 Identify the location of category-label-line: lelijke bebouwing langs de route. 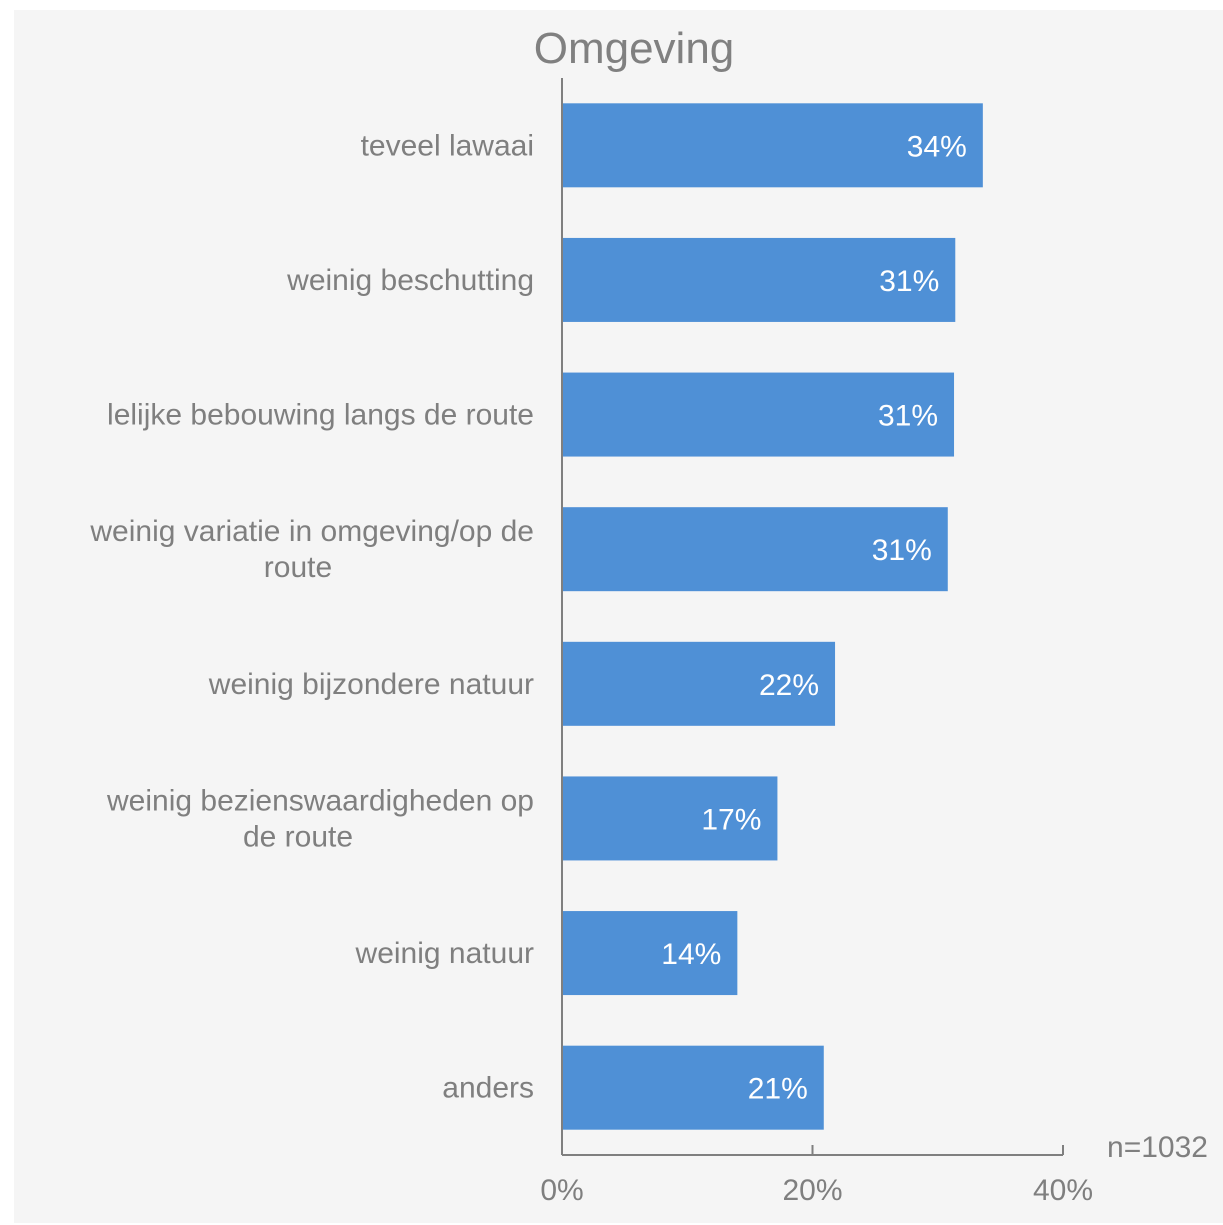
(320, 415).